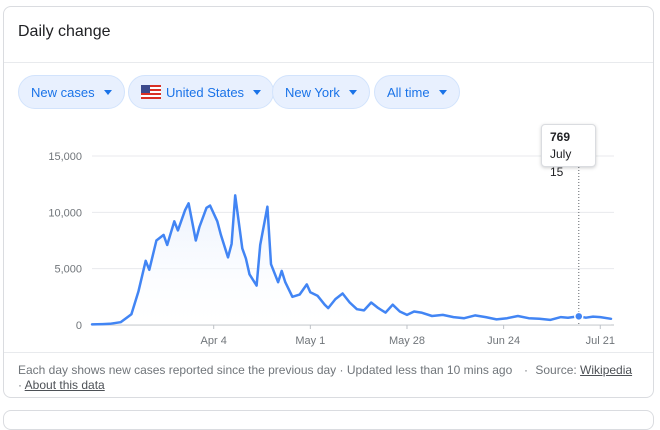  Describe the element at coordinates (330, 385) in the screenshot. I see `about-line: · About this data` at that location.